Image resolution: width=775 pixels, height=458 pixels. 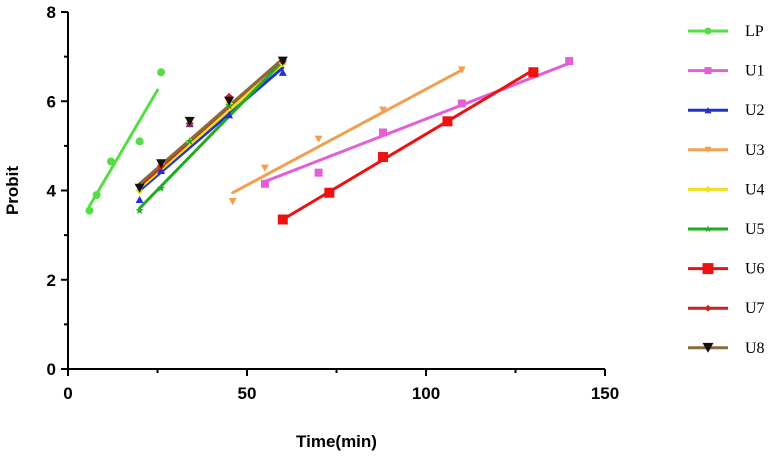 I want to click on y-tick-labels: 0 2 4 6 8, so click(x=52, y=191).